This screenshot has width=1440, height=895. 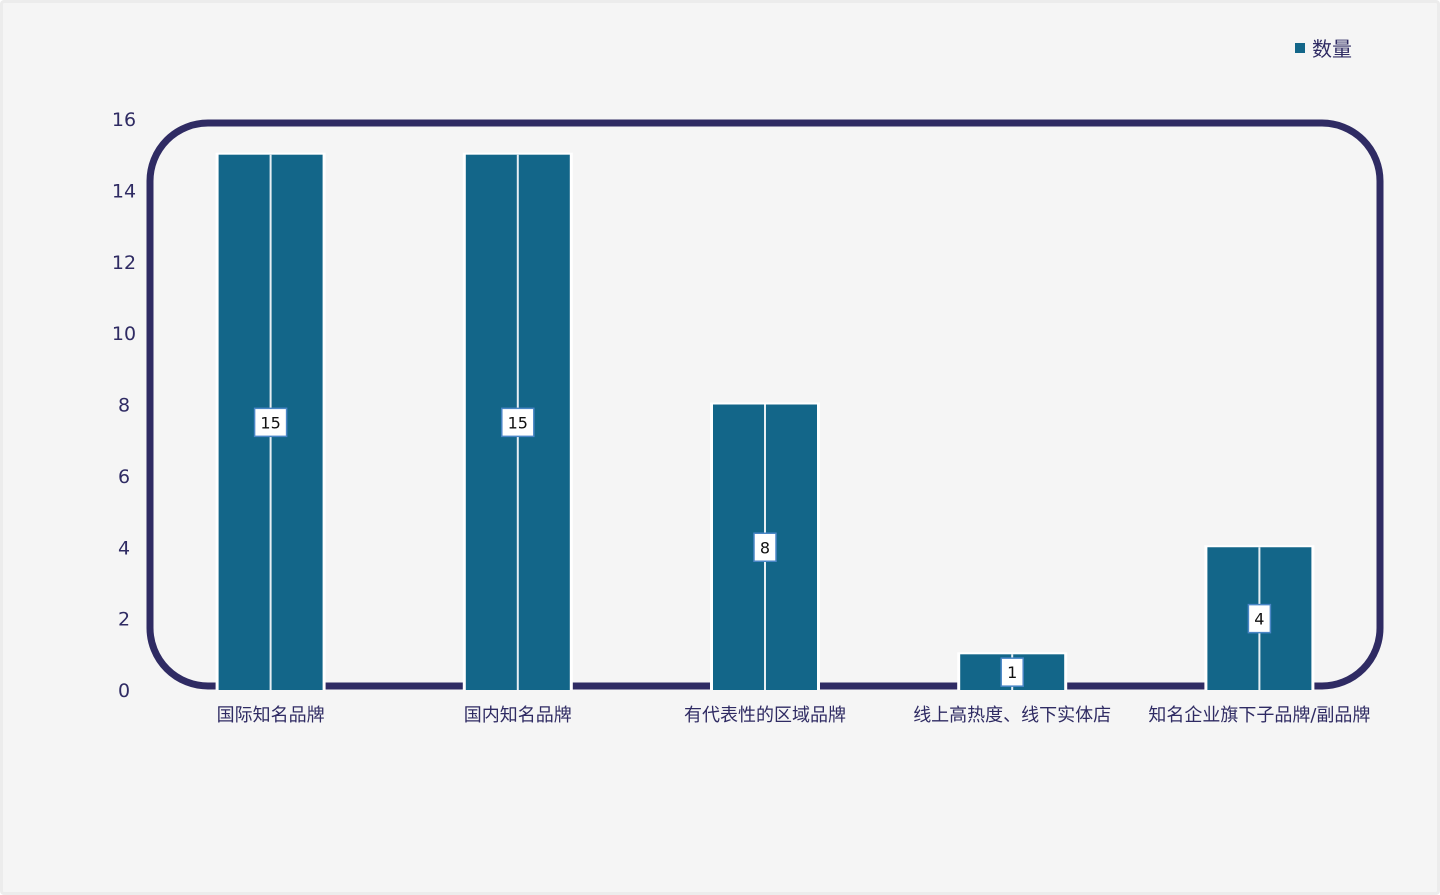 I want to click on legend-swatch-icon, so click(x=1300, y=47).